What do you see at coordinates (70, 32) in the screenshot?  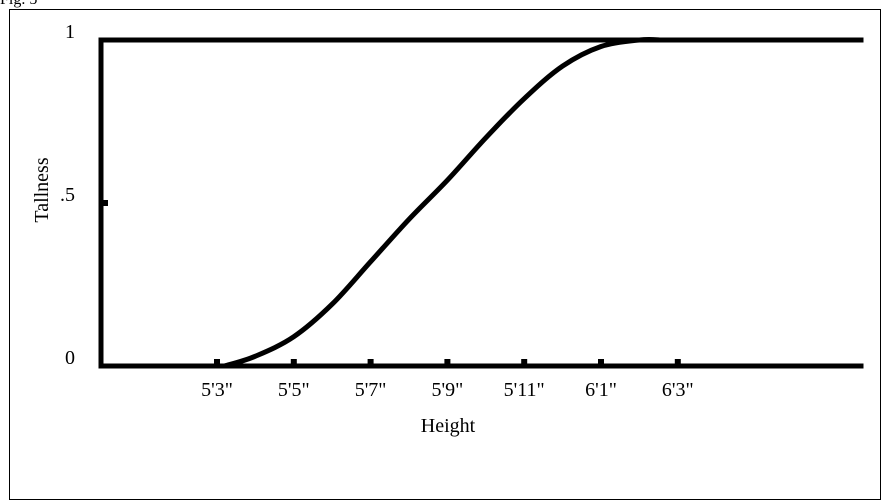 I see `y-tick-label: 1` at bounding box center [70, 32].